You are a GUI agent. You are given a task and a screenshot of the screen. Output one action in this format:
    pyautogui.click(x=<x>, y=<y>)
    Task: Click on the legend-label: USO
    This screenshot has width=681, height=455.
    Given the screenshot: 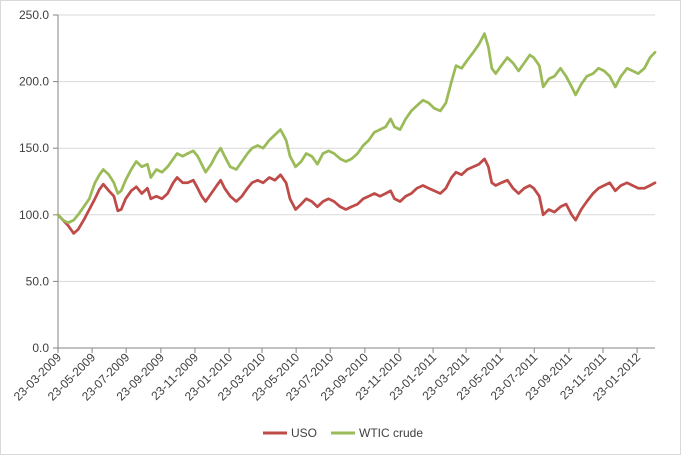 What is the action you would take?
    pyautogui.click(x=304, y=433)
    